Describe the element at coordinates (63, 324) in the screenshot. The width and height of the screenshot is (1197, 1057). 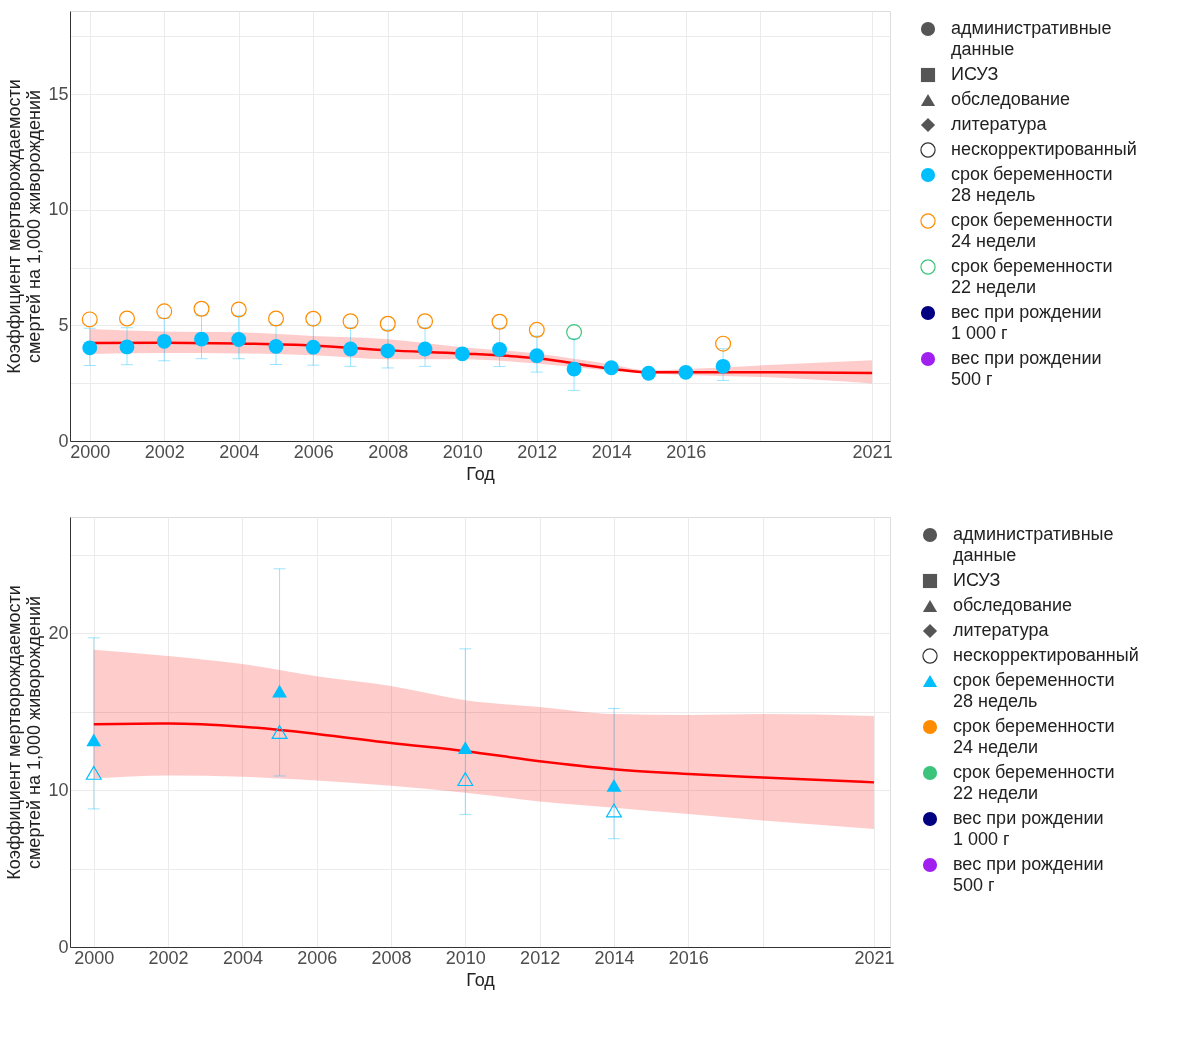
I see `y-tick-label: 5` at that location.